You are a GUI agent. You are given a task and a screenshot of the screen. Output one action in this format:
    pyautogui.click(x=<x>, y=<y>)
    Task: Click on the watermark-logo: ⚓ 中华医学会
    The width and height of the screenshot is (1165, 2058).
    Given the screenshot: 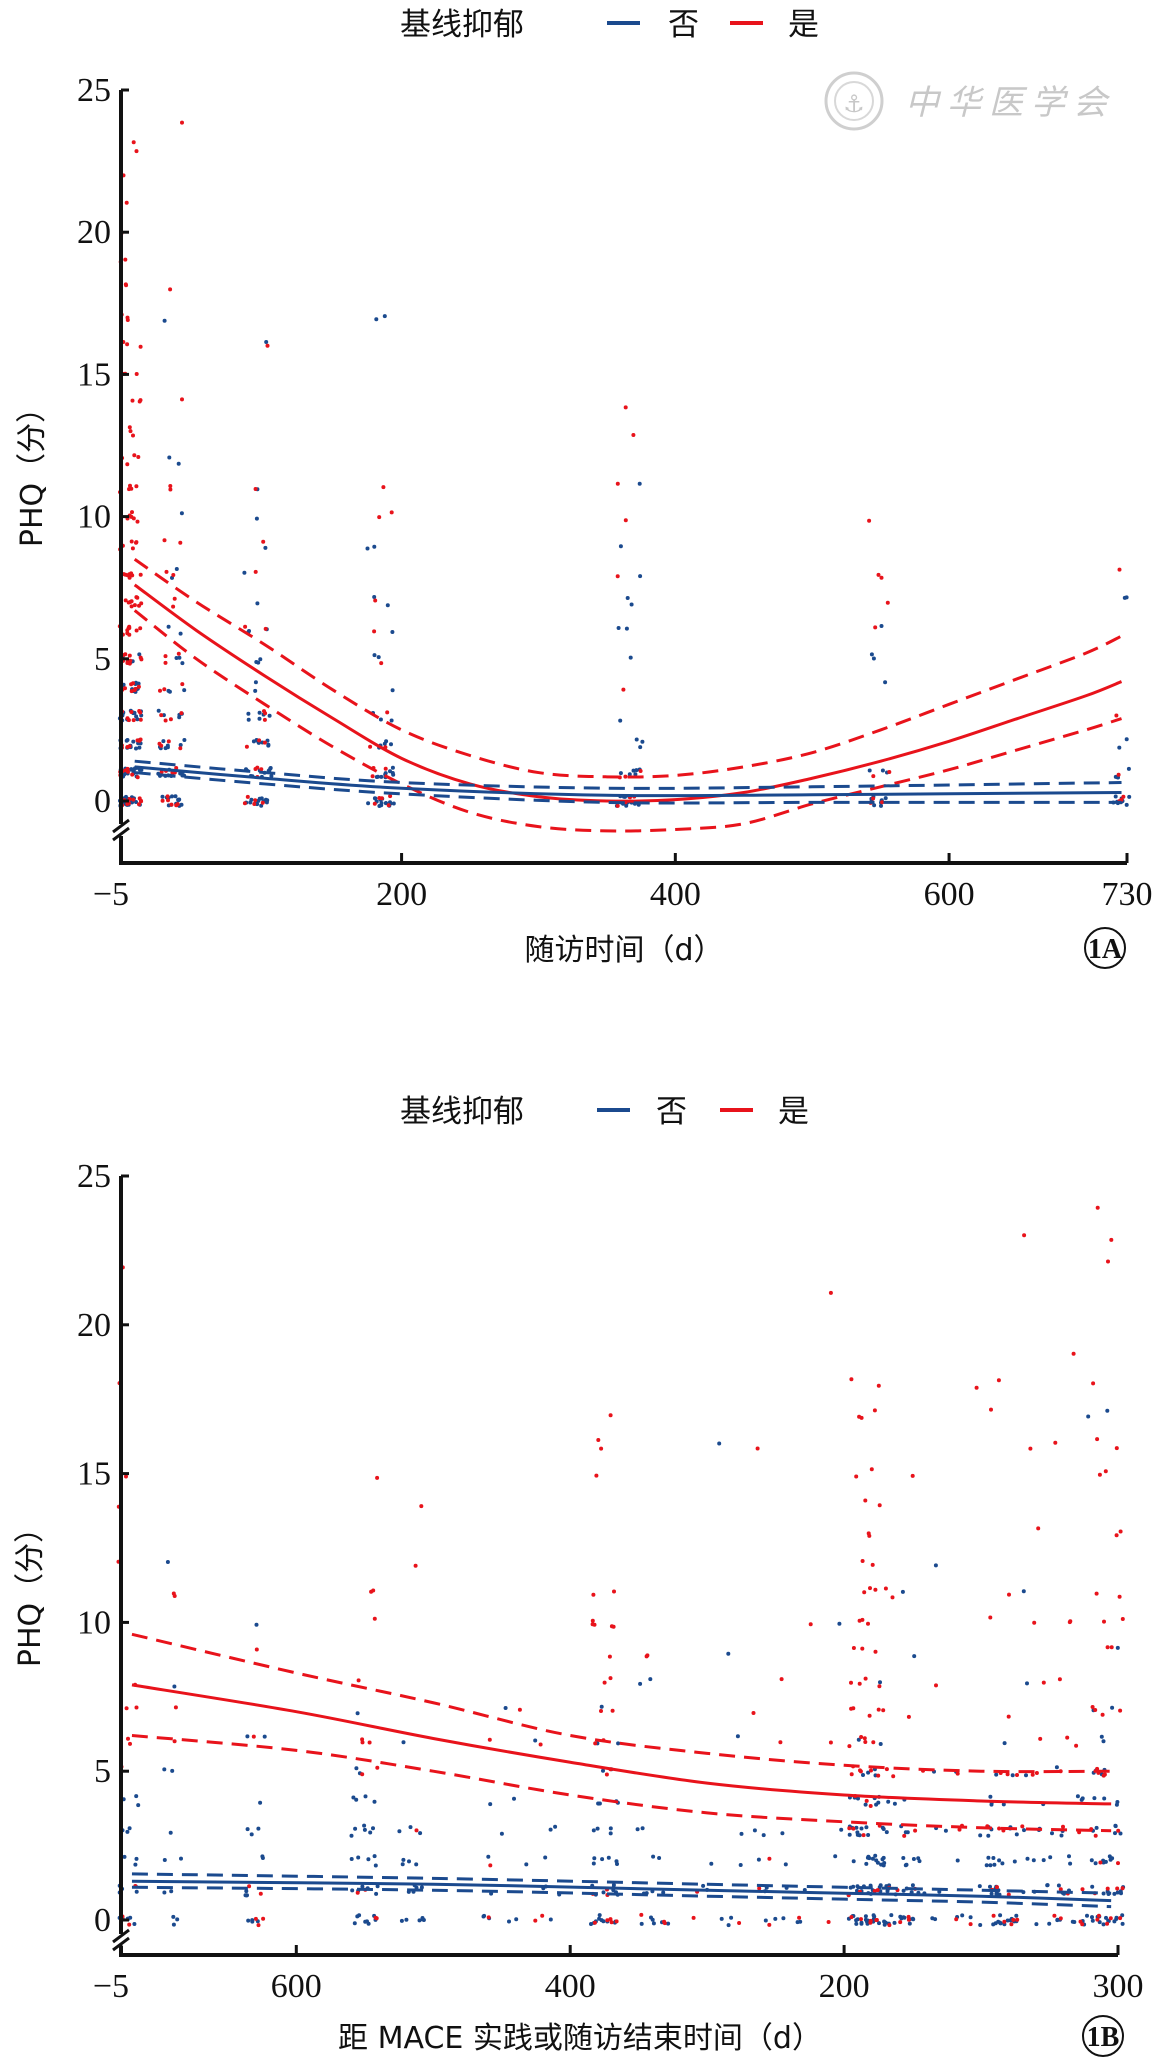 What is the action you would take?
    pyautogui.click(x=965, y=101)
    